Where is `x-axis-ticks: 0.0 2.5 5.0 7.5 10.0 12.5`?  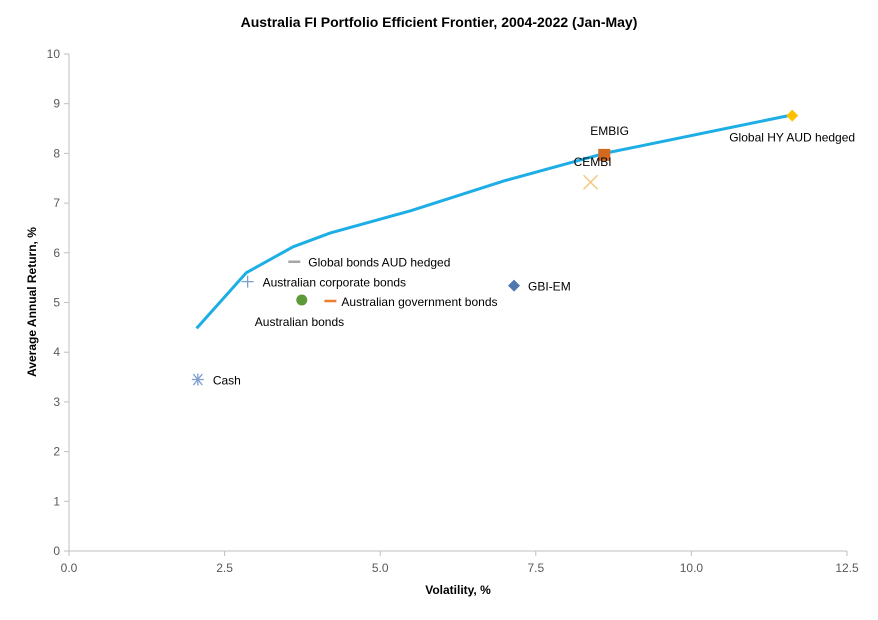
x-axis-ticks: 0.0 2.5 5.0 7.5 10.0 12.5 is located at coordinates (460, 563).